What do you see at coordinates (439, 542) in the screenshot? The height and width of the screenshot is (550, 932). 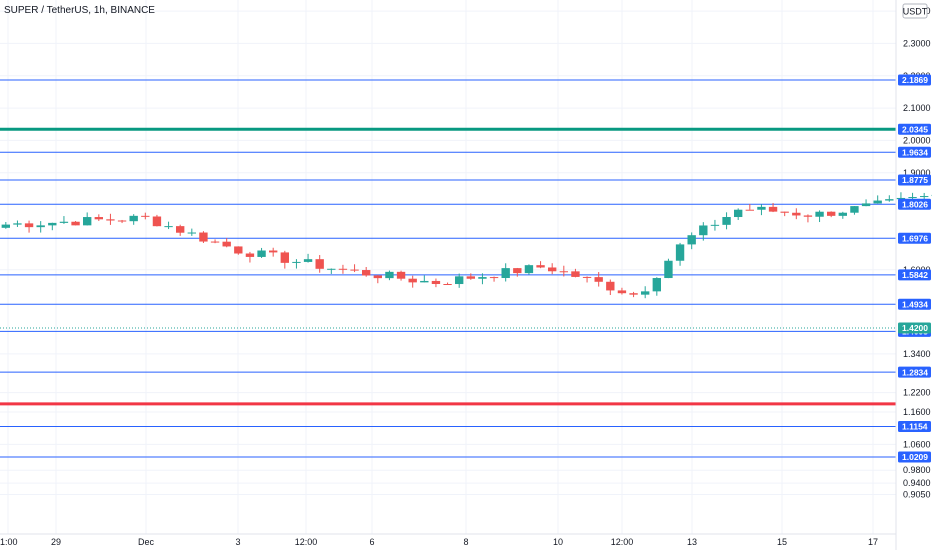 I see `time-axis: 1:00 29 Dec 3 12:00 6 8 10 12:00 13 15 17` at bounding box center [439, 542].